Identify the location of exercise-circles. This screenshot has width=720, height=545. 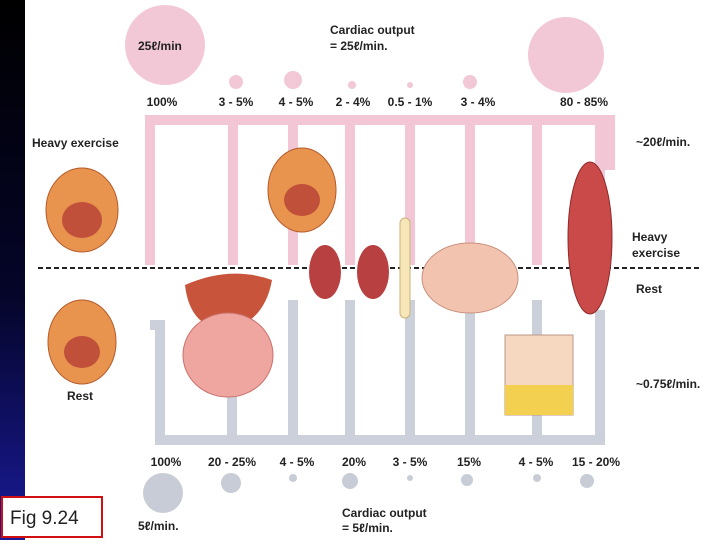
(364, 49).